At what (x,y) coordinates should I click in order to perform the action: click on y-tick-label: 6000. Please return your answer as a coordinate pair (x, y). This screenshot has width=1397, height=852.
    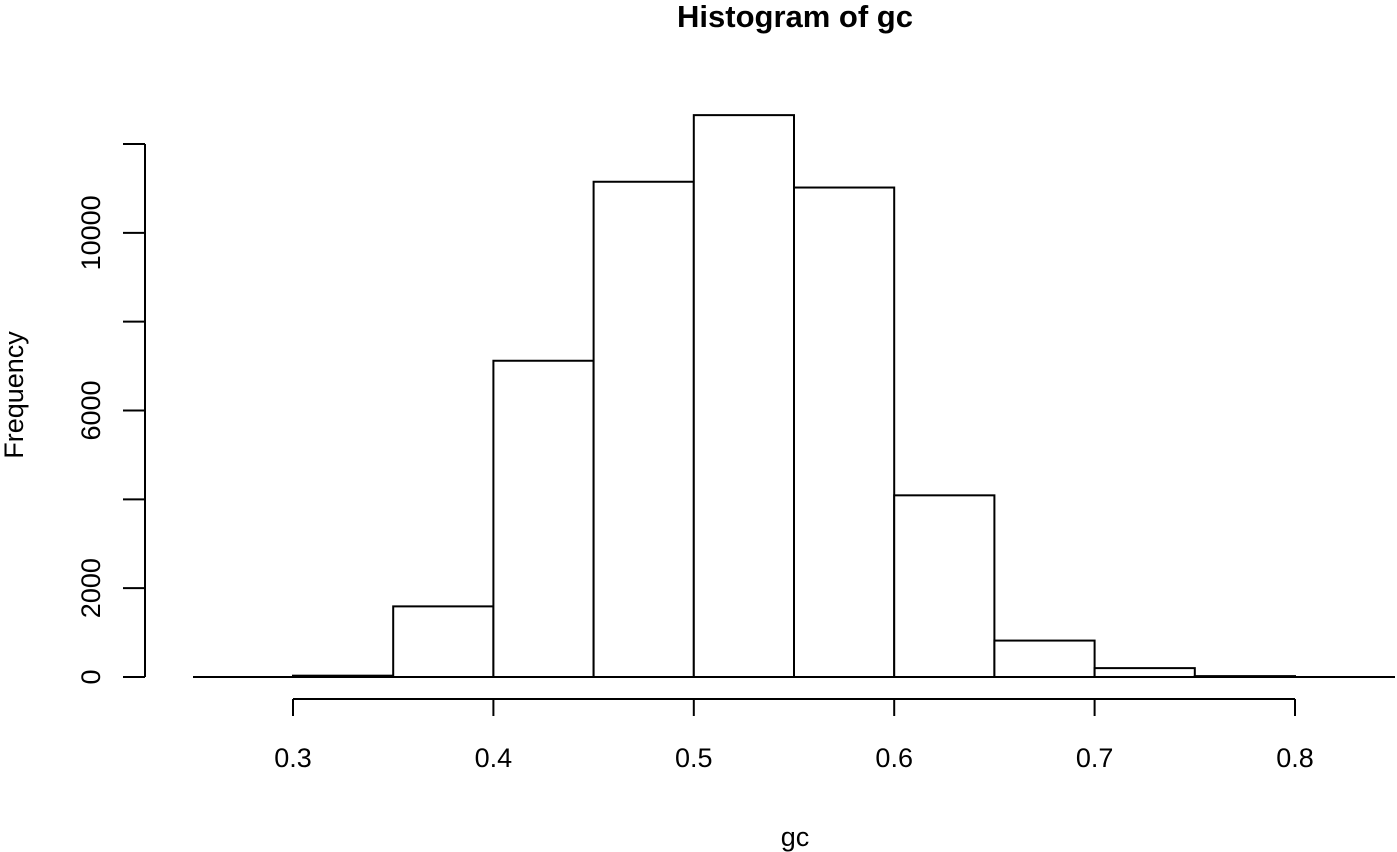
    Looking at the image, I should click on (91, 410).